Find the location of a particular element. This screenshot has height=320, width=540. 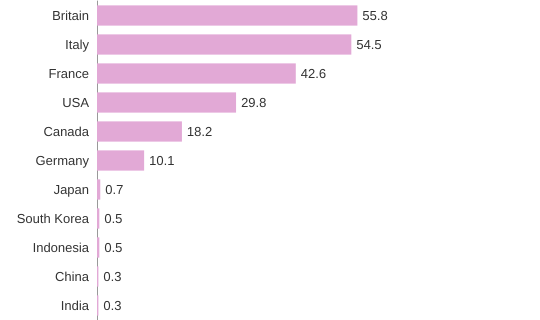

y-tick-label: USA is located at coordinates (76, 102).